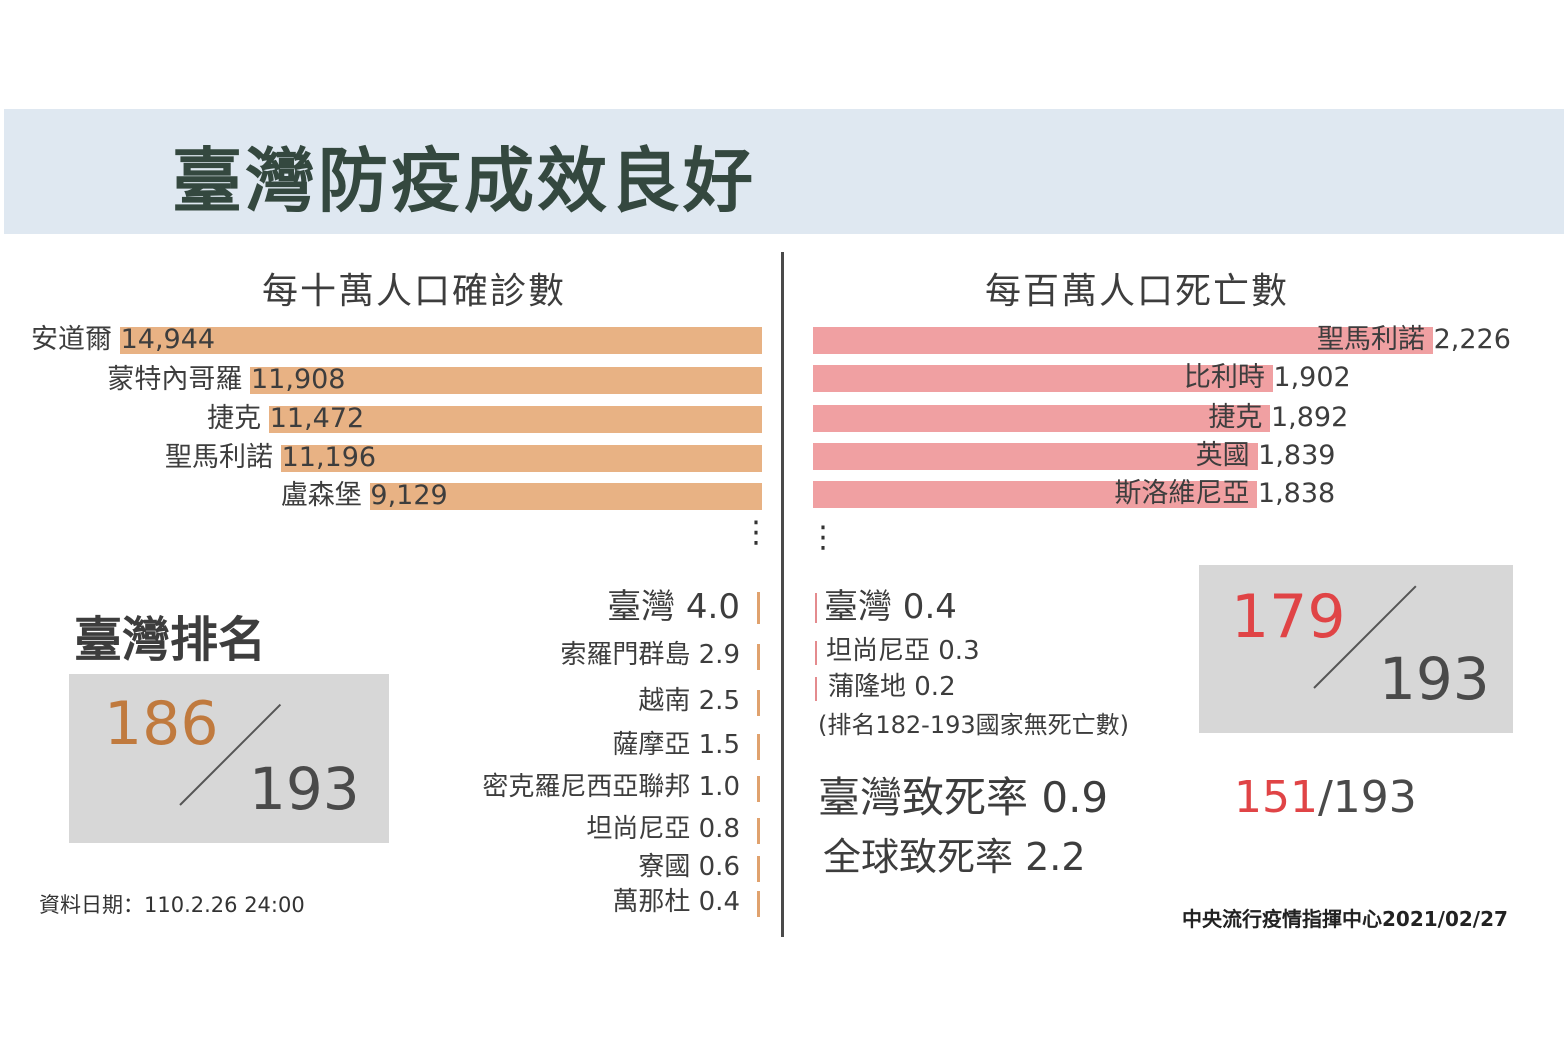 Image resolution: width=1568 pixels, height=1044 pixels. I want to click on data-date: 資料日期：110.2.26 24:00, so click(172, 905).